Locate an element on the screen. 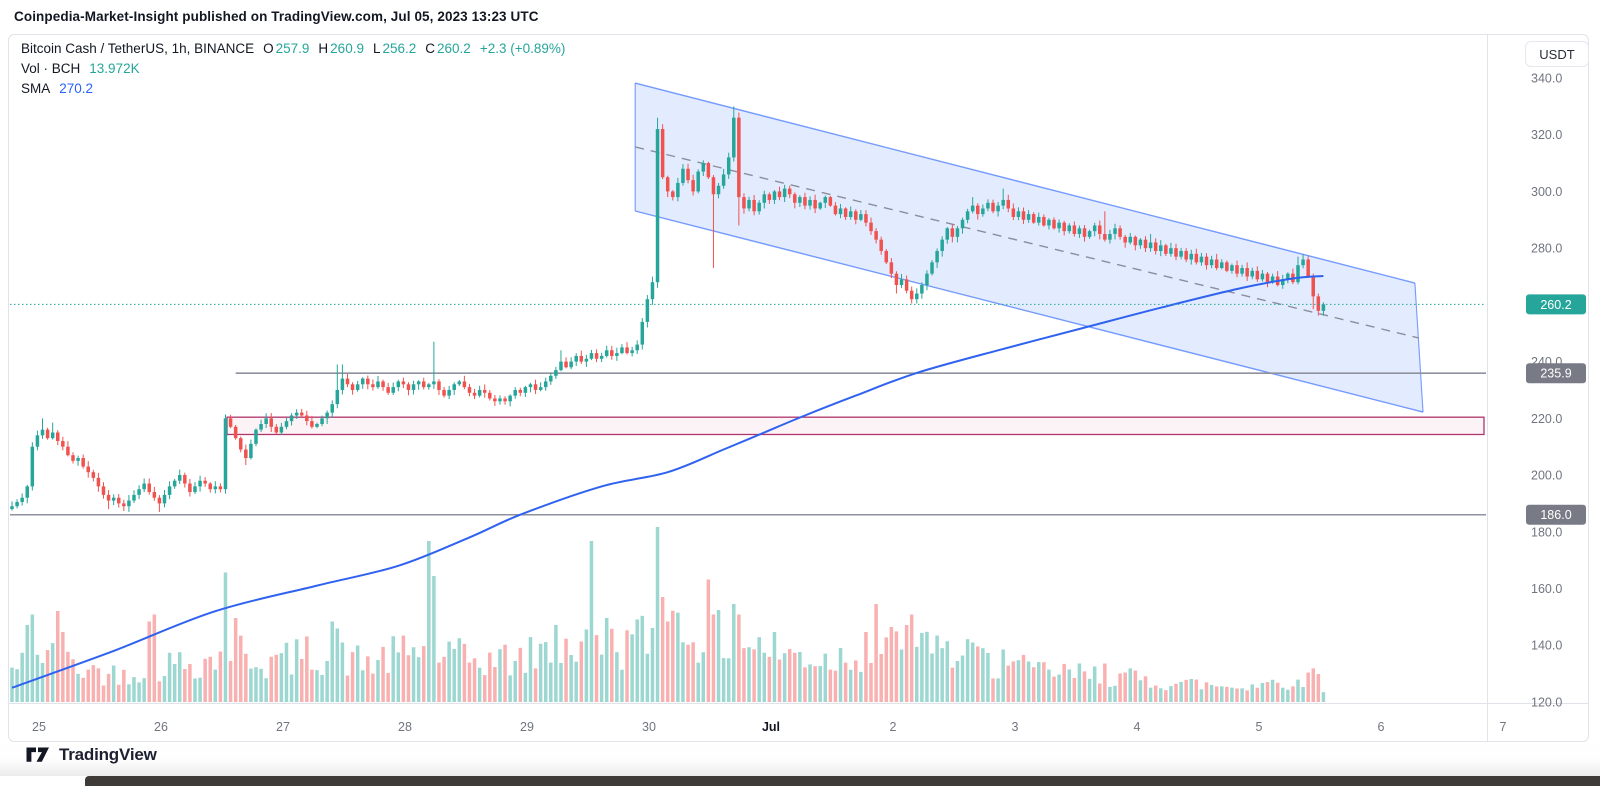 Image resolution: width=1600 pixels, height=786 pixels. last-price-badge is located at coordinates (1556, 304).